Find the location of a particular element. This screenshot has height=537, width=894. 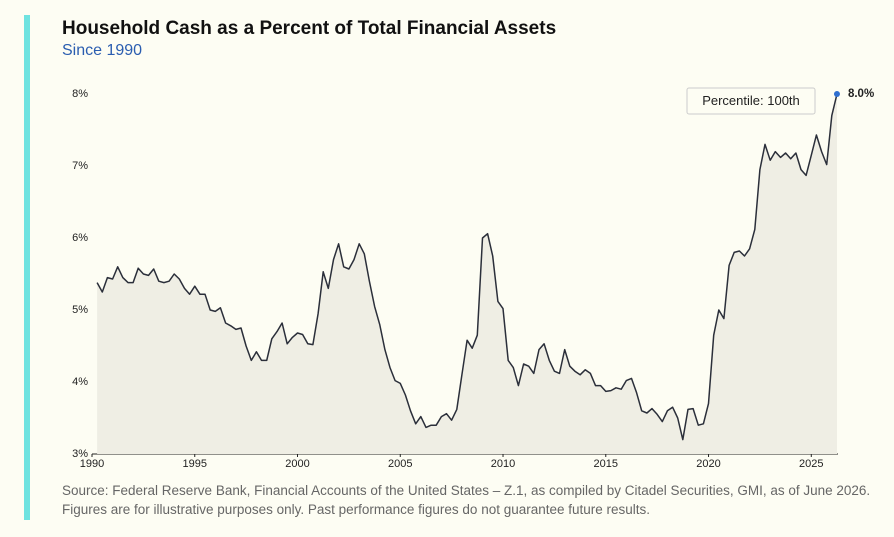

accent-bar is located at coordinates (27, 267).